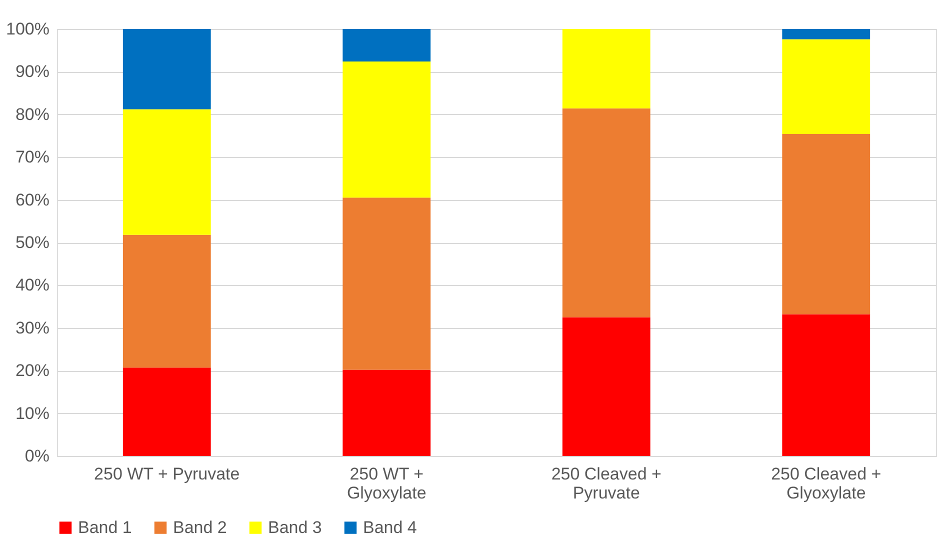 Image resolution: width=946 pixels, height=541 pixels. Describe the element at coordinates (32, 114) in the screenshot. I see `y-tick-label: 80%` at that location.